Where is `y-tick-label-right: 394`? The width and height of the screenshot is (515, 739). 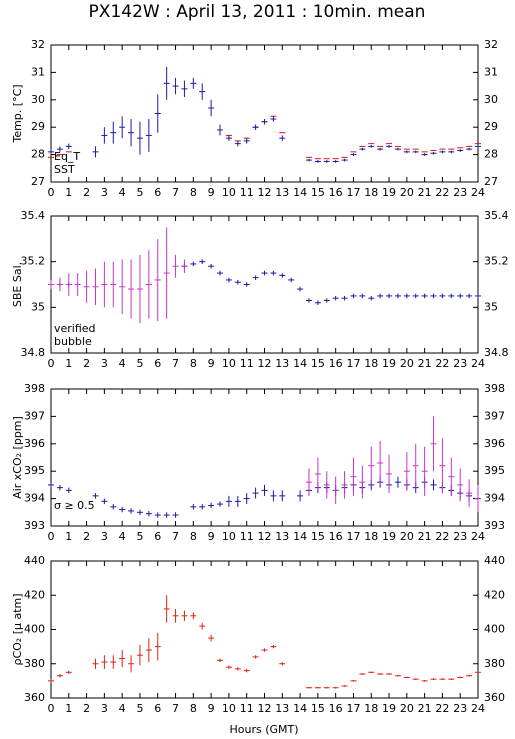 y-tick-label-right: 394 is located at coordinates (494, 498).